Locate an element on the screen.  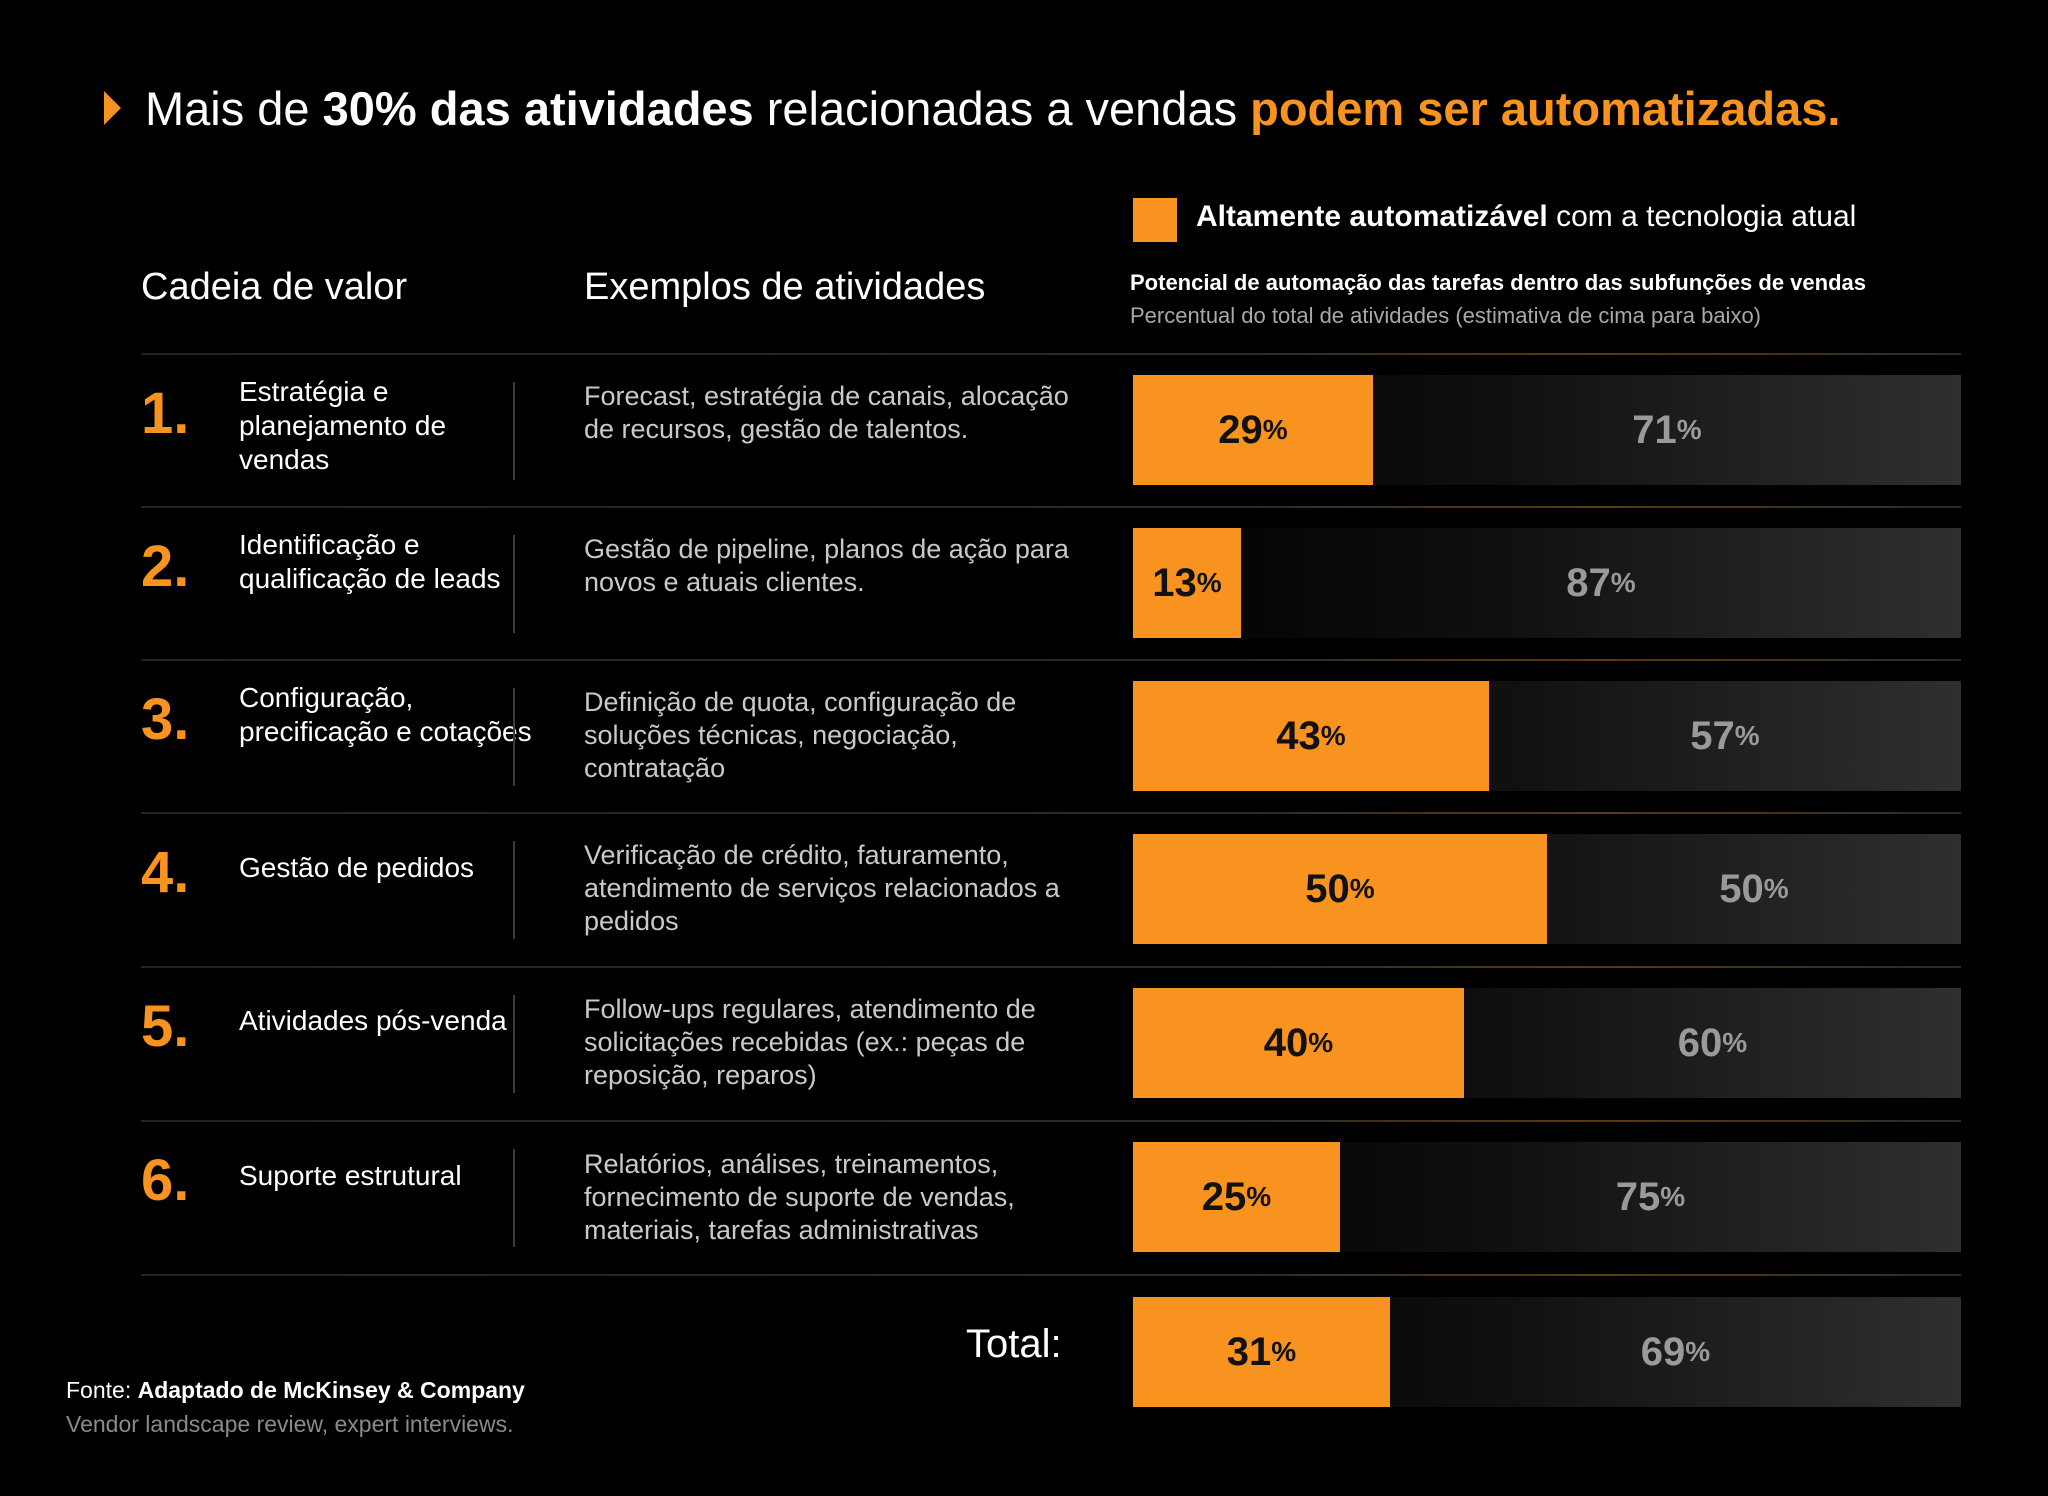
row-label: Configuração, precificação e cotações is located at coordinates (385, 714).